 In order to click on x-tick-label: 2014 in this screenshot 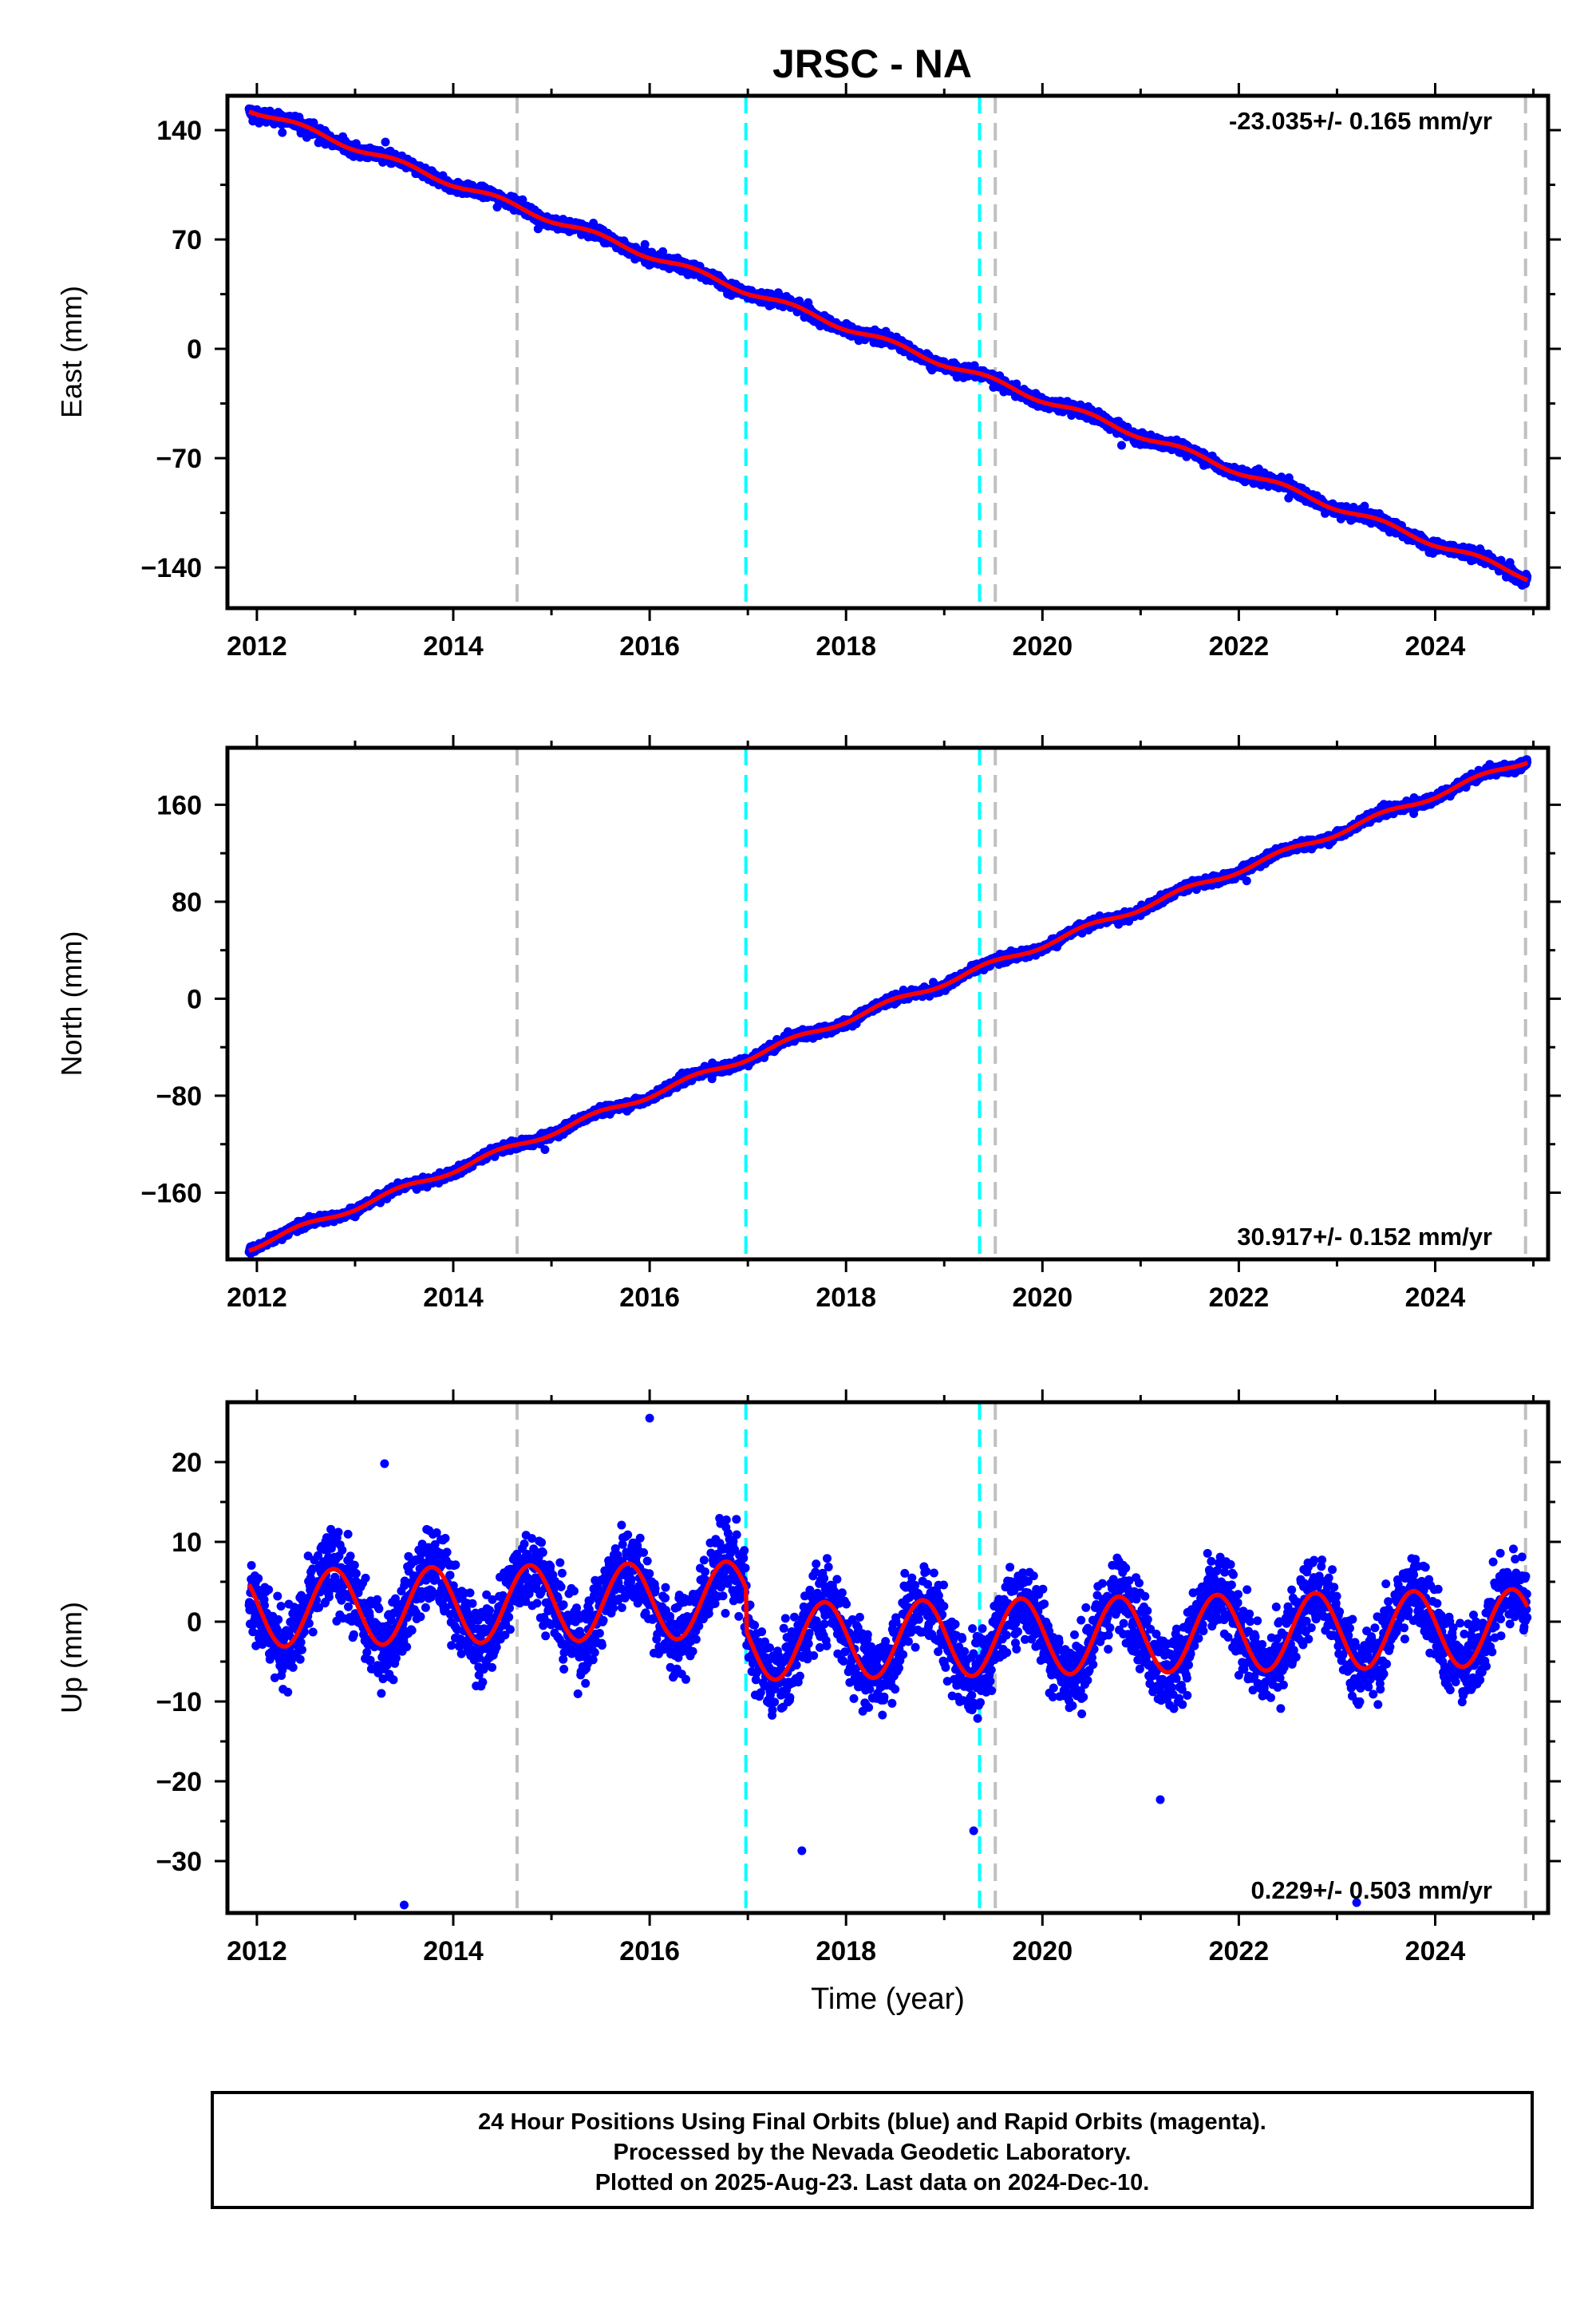, I will do `click(454, 646)`.